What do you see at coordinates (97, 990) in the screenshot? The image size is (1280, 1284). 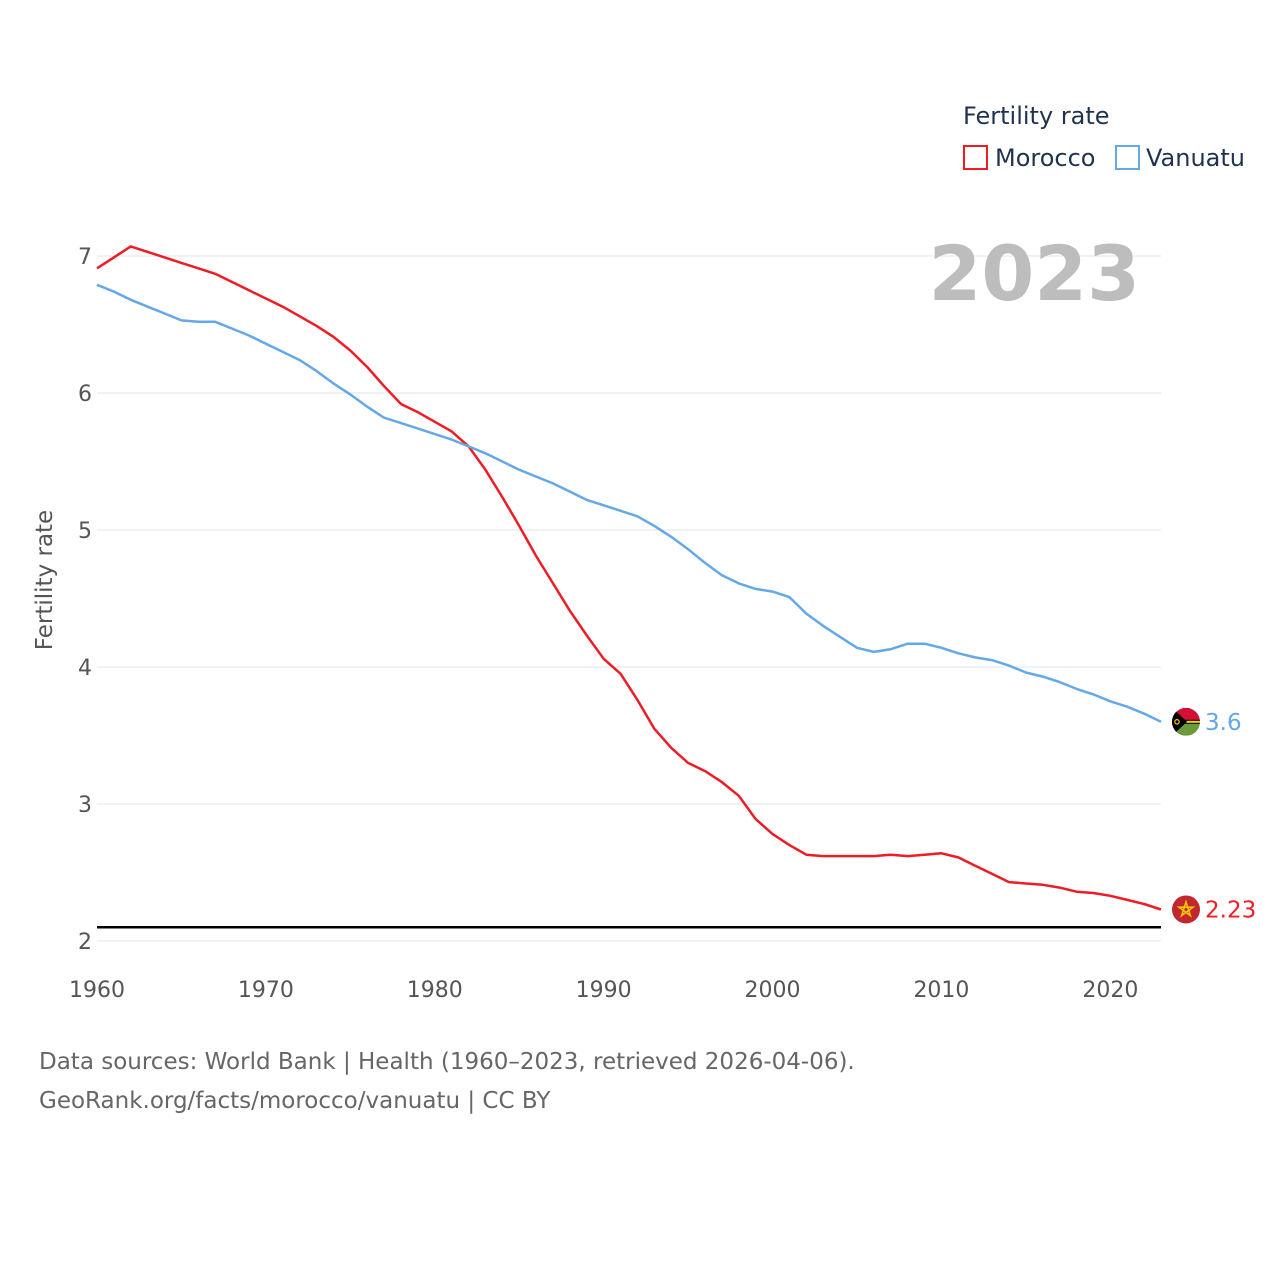 I see `x-tick-label: 1960` at bounding box center [97, 990].